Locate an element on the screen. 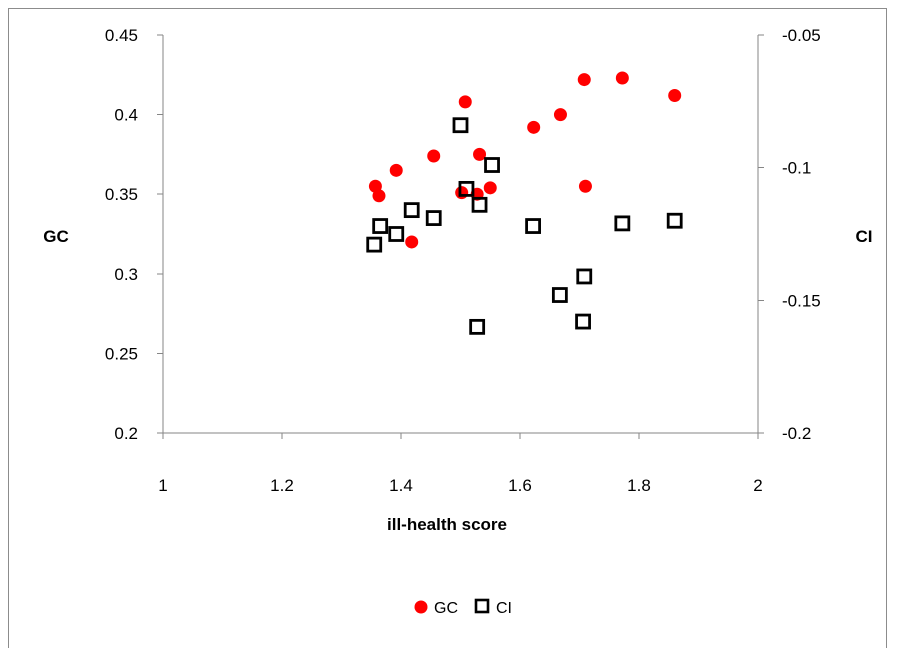 The width and height of the screenshot is (897, 648). y-right-axis-title: CI is located at coordinates (864, 236).